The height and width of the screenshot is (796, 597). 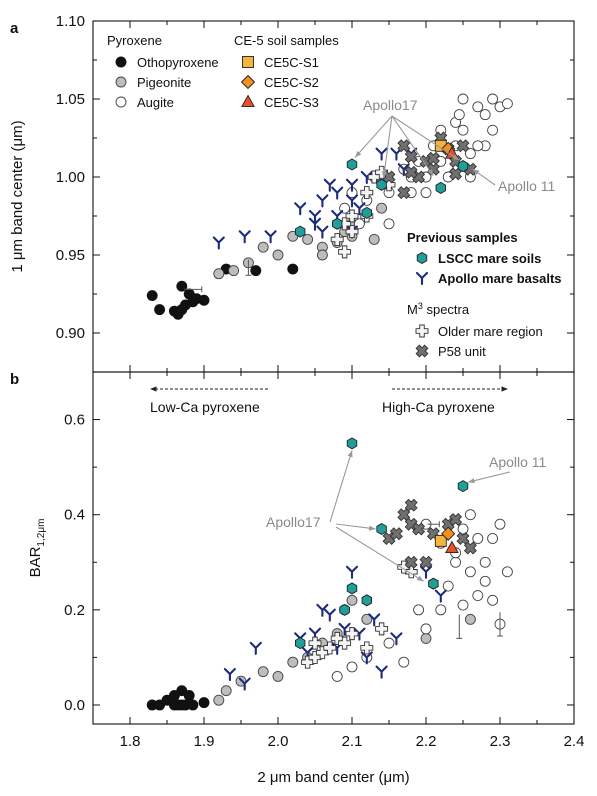 What do you see at coordinates (390, 105) in the screenshot?
I see `annotation-apollo17-a: Apollo17` at bounding box center [390, 105].